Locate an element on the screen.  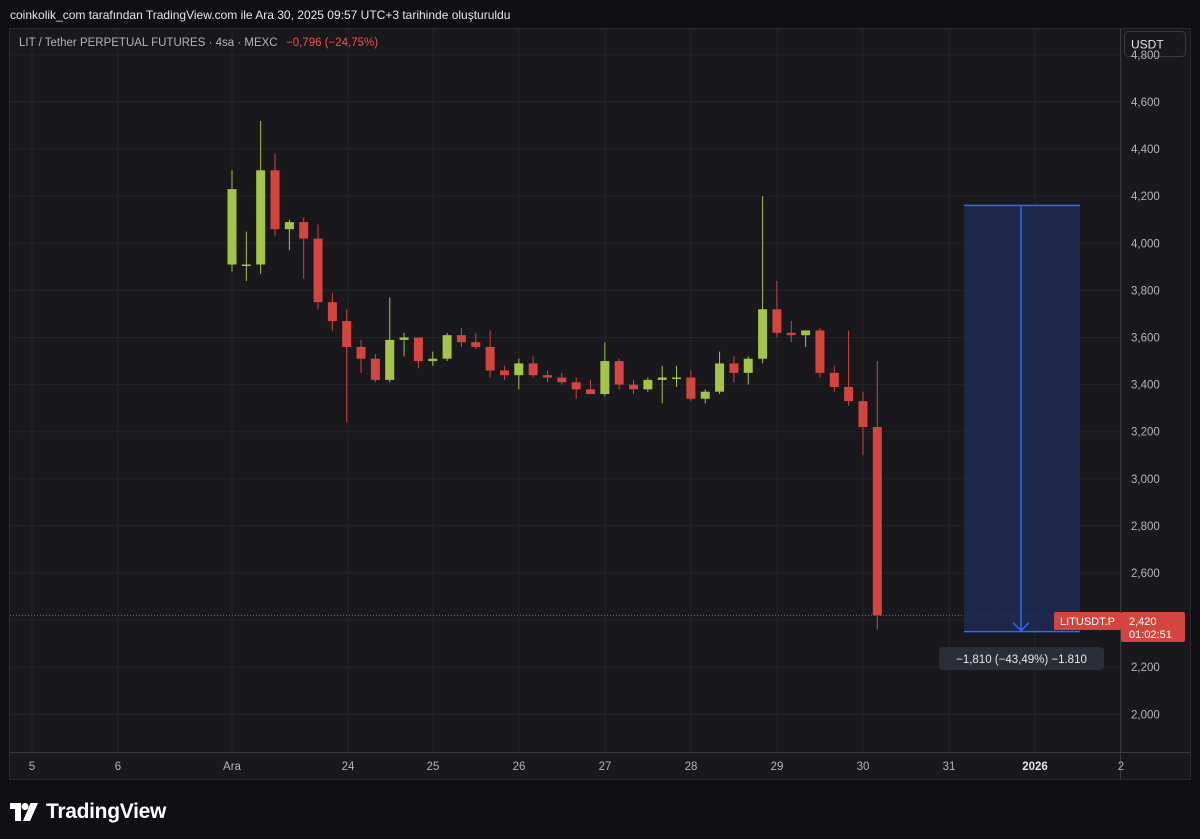
arrow-down-icon is located at coordinates (1021, 627).